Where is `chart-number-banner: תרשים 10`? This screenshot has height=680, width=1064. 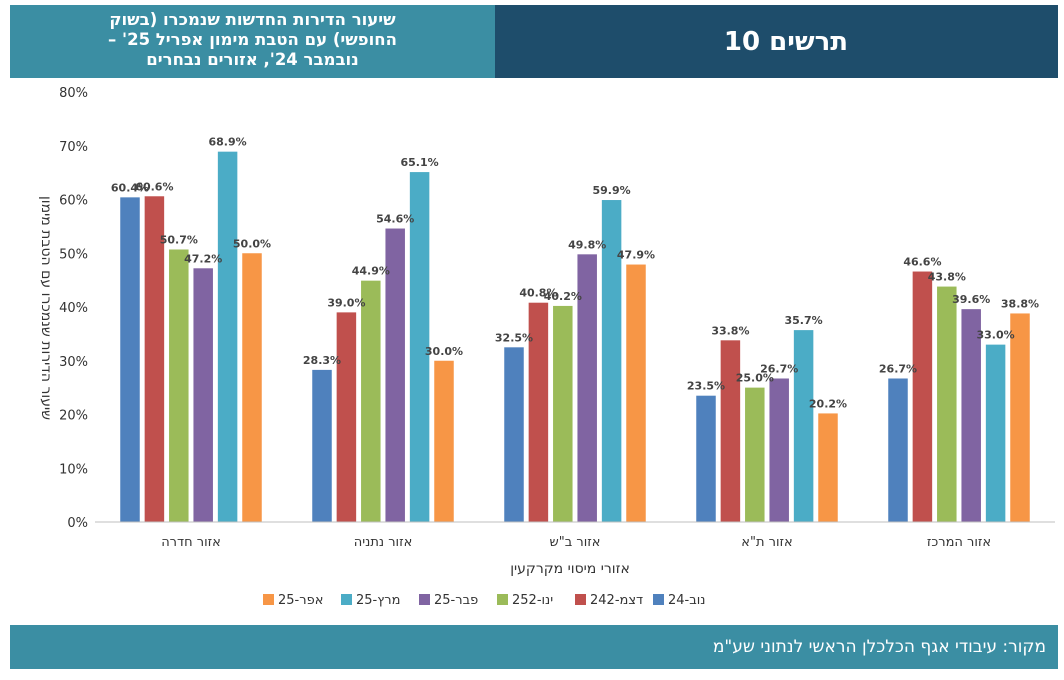
chart-number-banner: תרשים 10 is located at coordinates (776, 41).